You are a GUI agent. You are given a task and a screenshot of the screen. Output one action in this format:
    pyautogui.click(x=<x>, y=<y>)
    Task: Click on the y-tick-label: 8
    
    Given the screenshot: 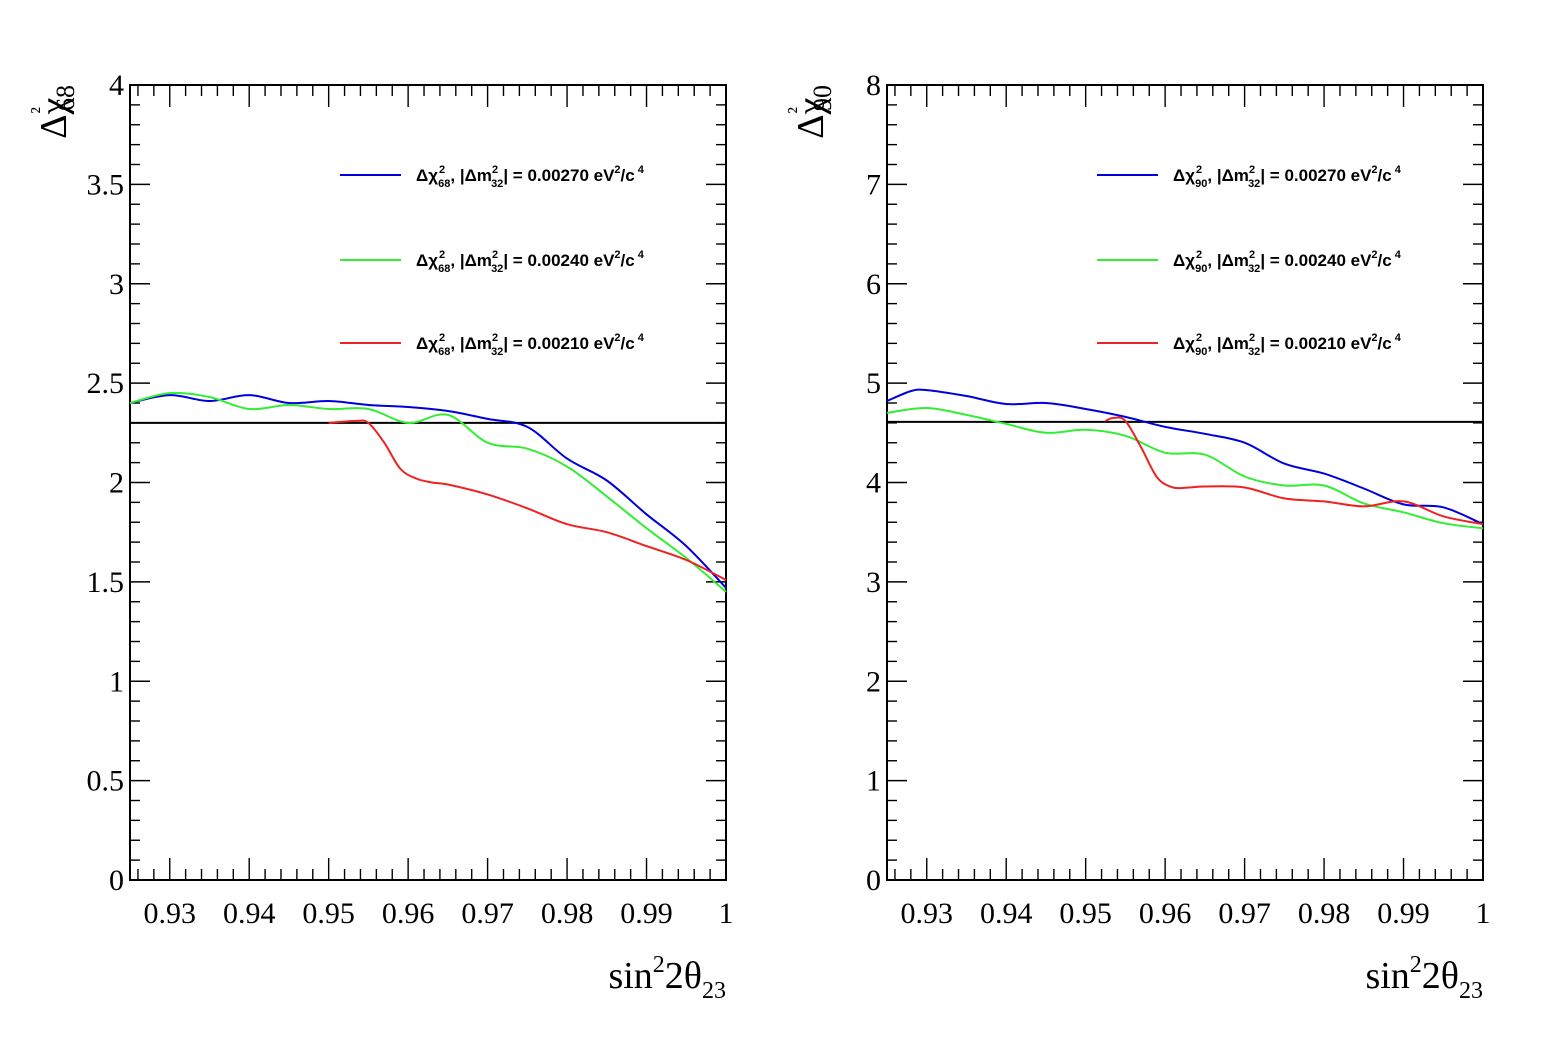 What is the action you would take?
    pyautogui.click(x=873, y=85)
    